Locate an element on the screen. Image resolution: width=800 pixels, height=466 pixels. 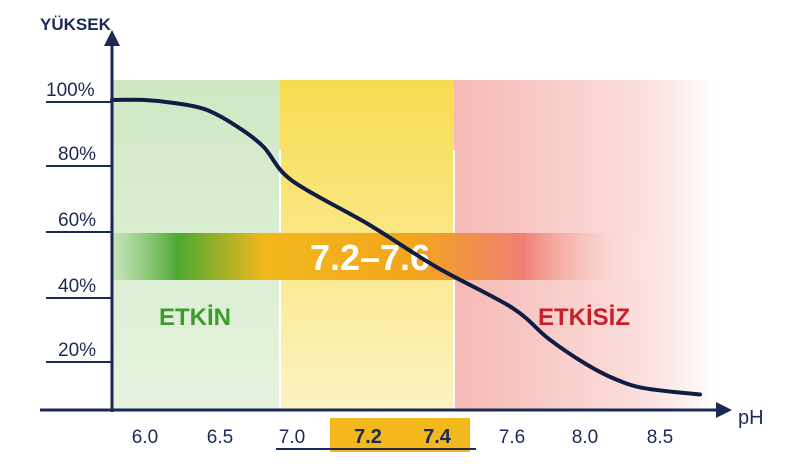
y-tick-label: 40% is located at coordinates (77, 286).